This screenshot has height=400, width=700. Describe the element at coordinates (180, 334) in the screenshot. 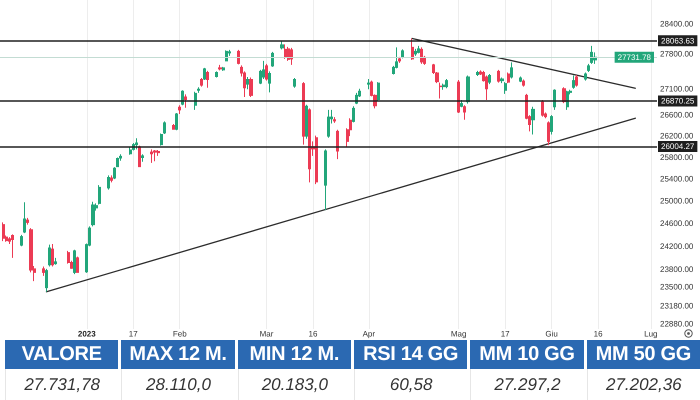

I see `x-tick-label: Feb` at that location.